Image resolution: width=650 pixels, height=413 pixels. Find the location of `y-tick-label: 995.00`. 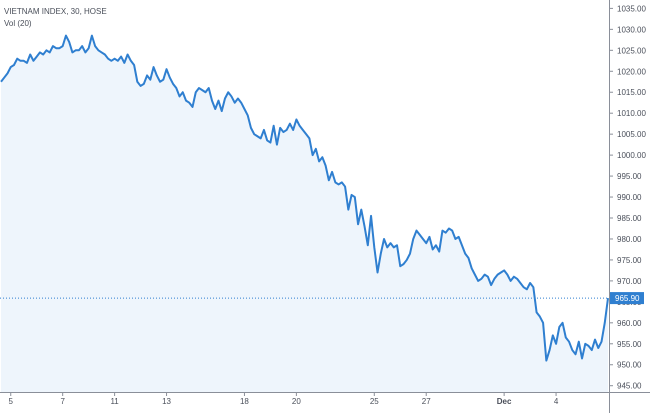

y-tick-label: 995.00 is located at coordinates (629, 176).